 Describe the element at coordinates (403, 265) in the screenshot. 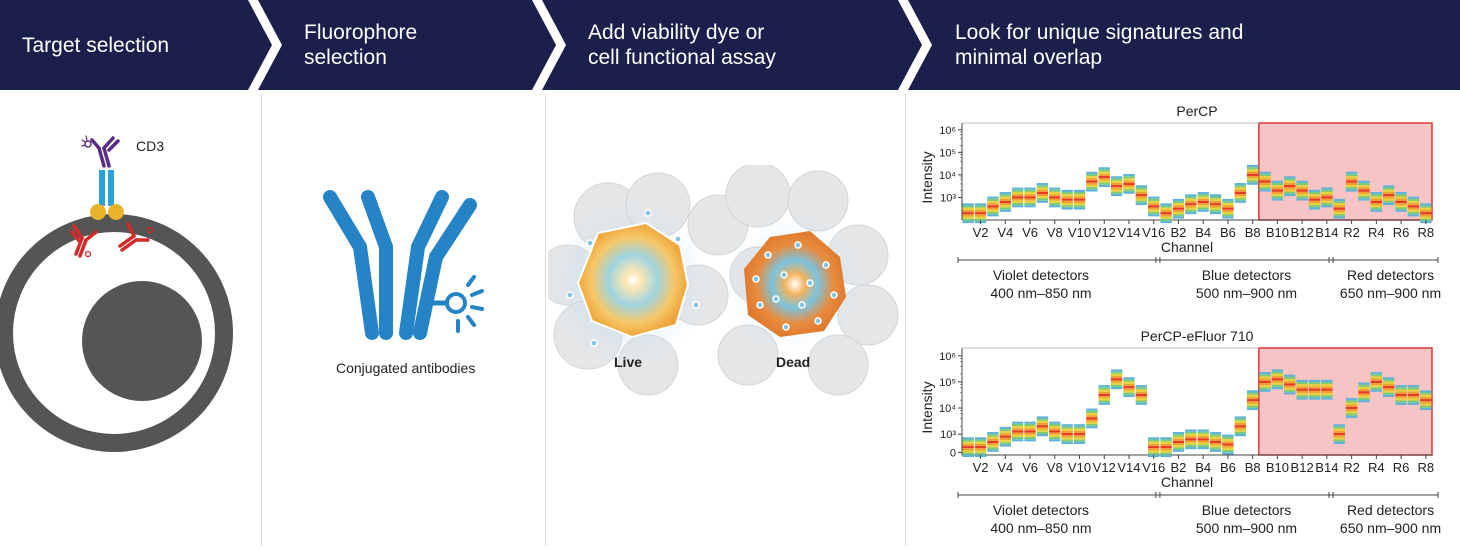

I see `conjugated-antibody-illustration` at that location.